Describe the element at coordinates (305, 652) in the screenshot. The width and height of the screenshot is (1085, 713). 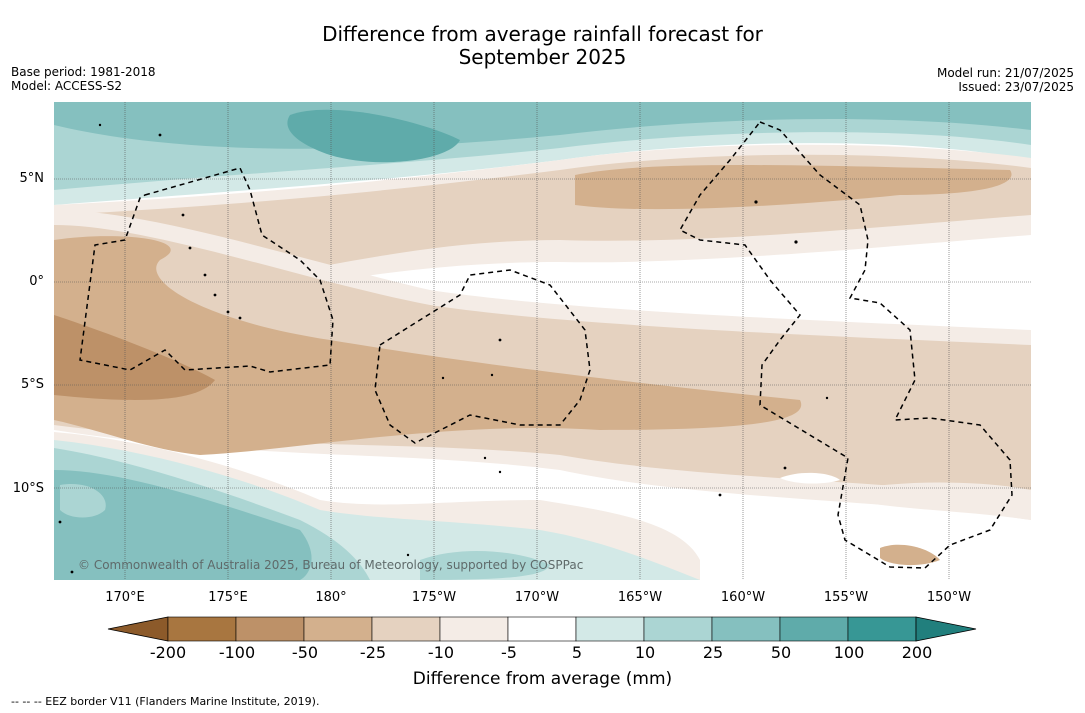
I see `colorbar-tick-label: -50` at that location.